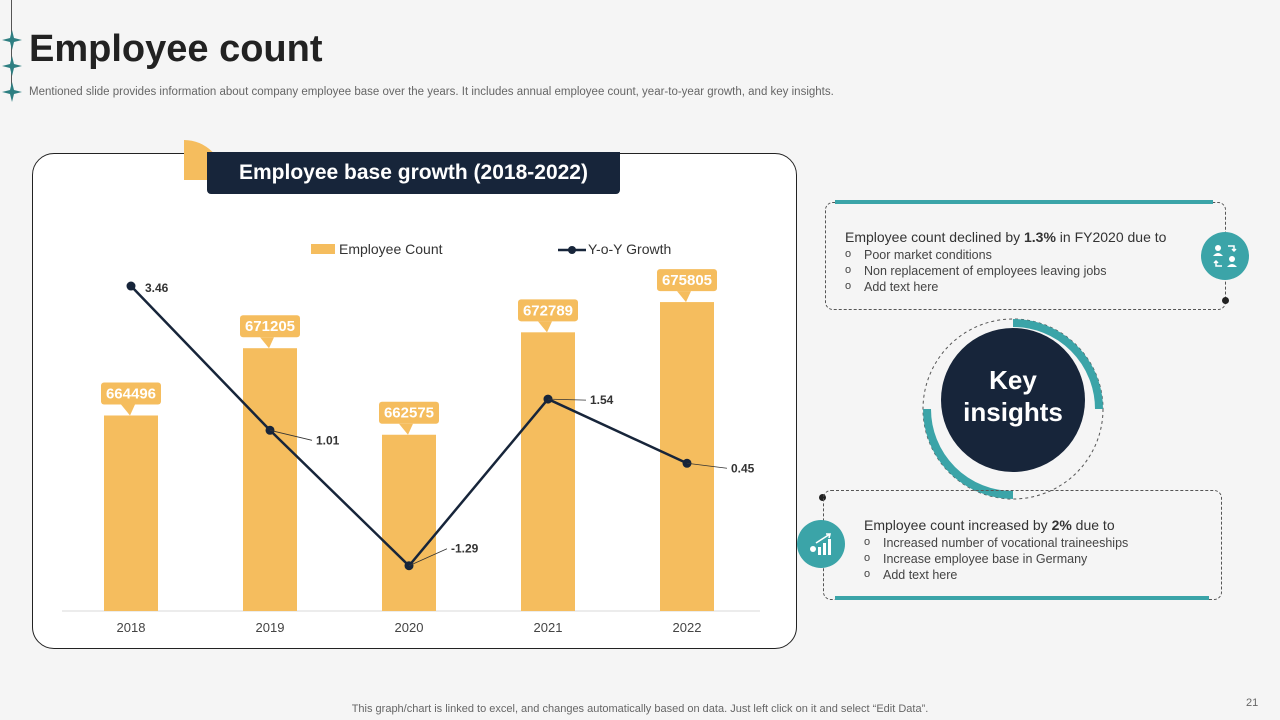  What do you see at coordinates (572, 250) in the screenshot?
I see `legend-marker-growth` at bounding box center [572, 250].